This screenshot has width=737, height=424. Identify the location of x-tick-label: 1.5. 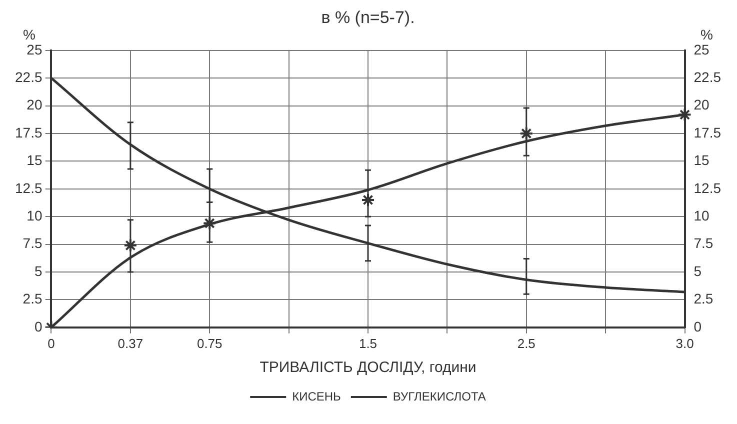
(368, 343).